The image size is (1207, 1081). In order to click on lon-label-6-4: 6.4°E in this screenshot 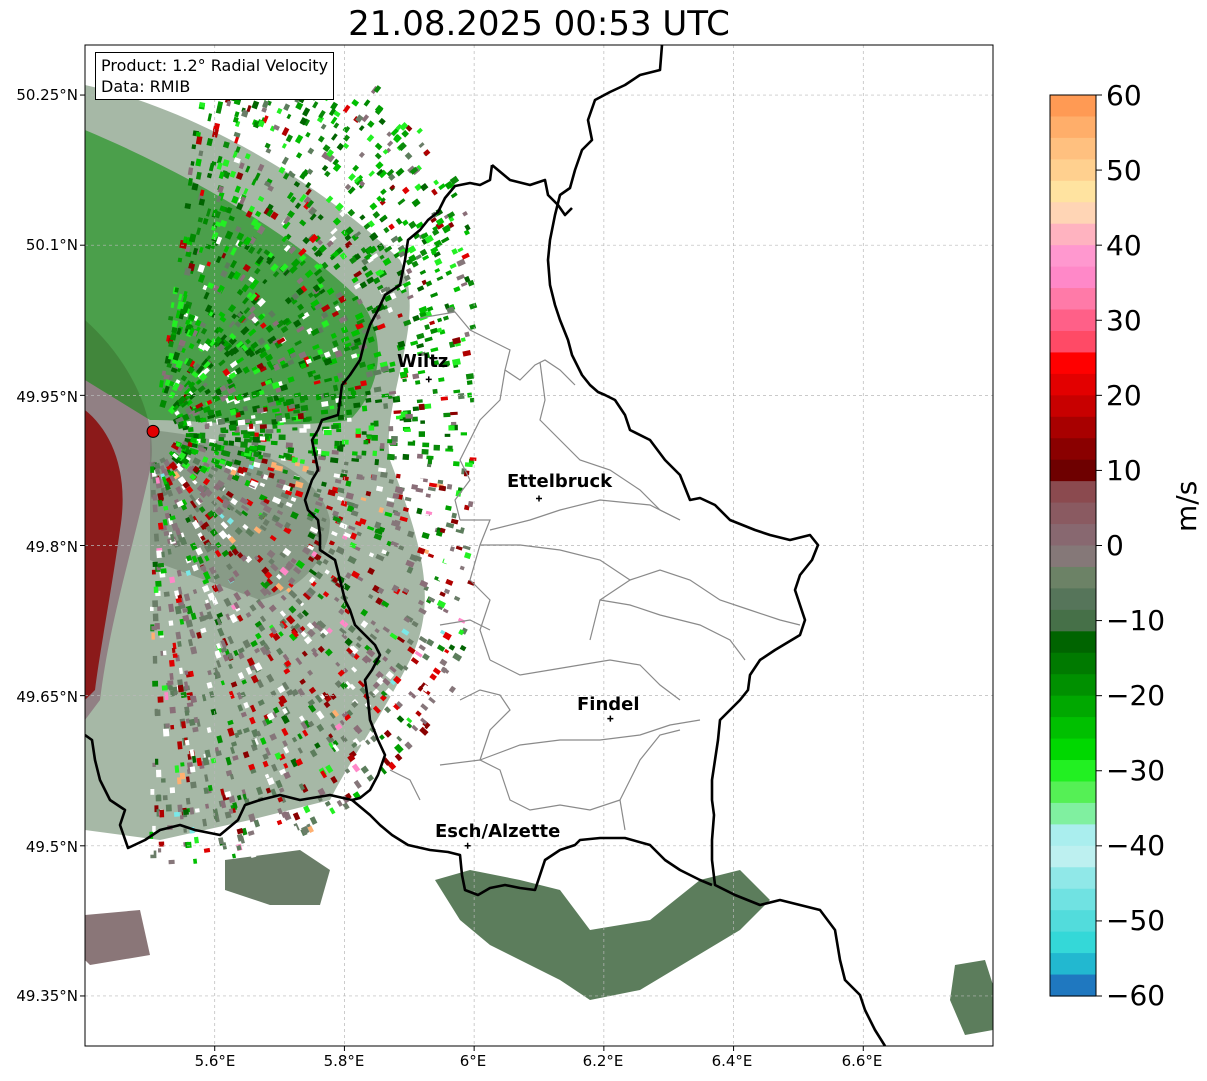, I will do `click(732, 1061)`.